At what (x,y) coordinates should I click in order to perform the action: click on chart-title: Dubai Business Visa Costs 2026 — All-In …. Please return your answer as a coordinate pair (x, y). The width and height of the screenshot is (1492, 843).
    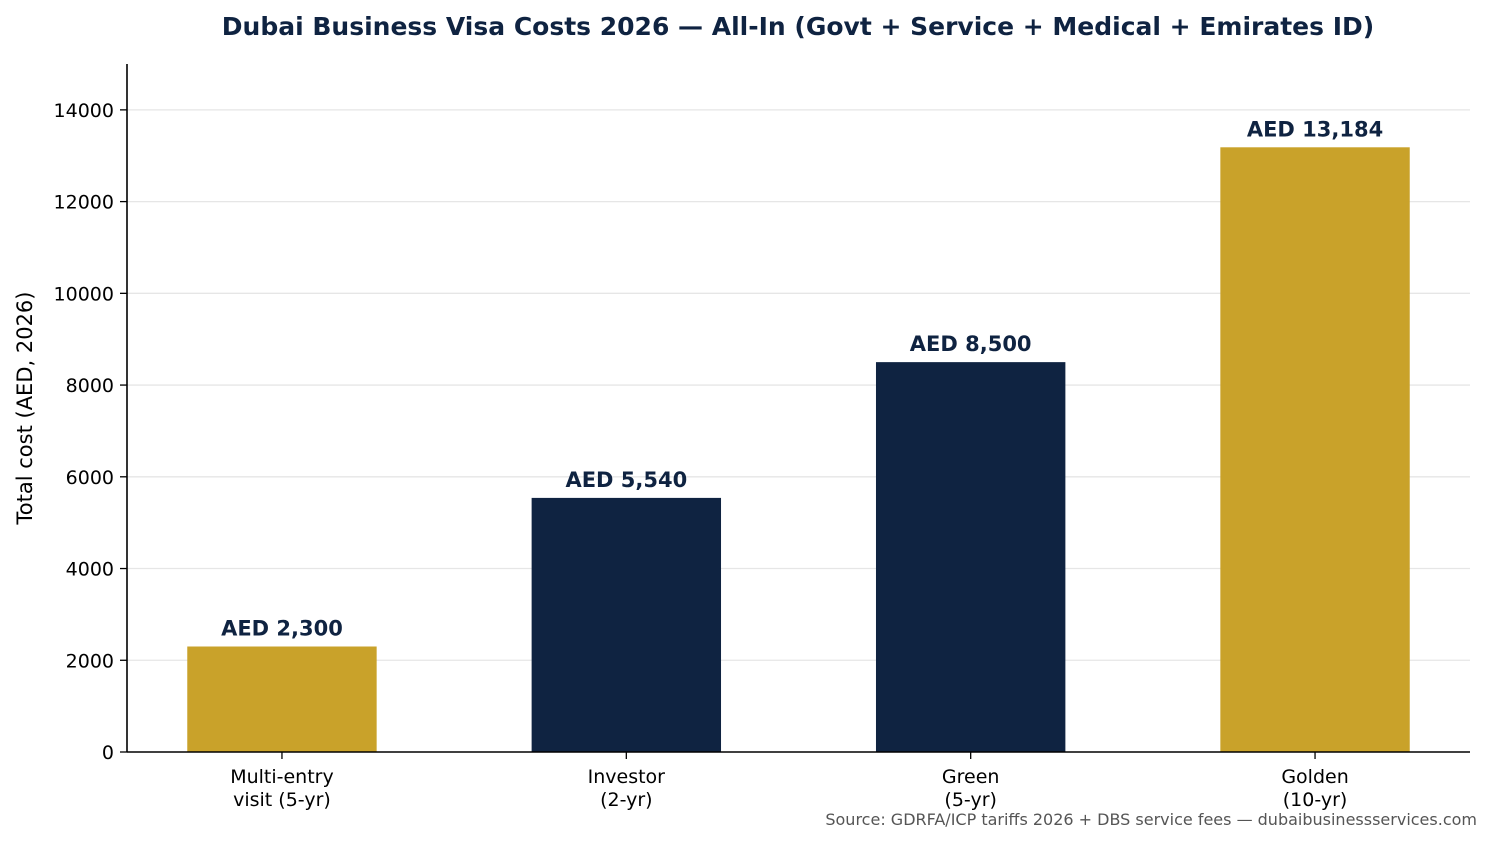
    Looking at the image, I should click on (798, 26).